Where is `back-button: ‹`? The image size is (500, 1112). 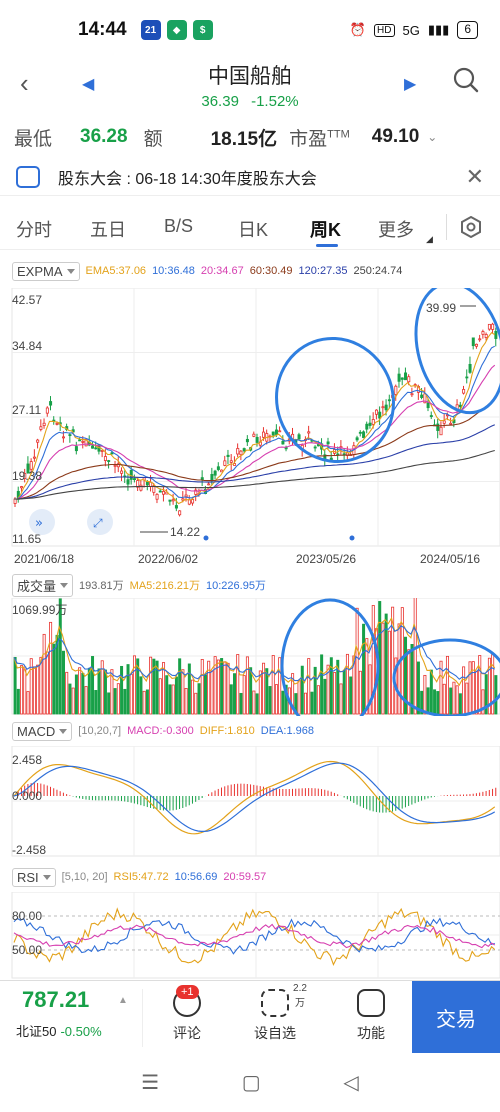
back-button: ‹ is located at coordinates (24, 83).